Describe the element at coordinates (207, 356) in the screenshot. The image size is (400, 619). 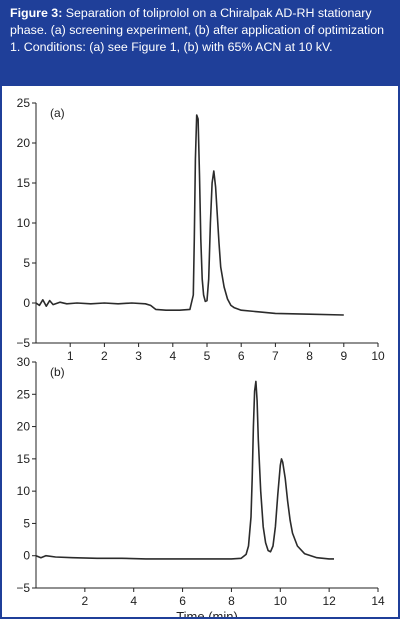
I see `x-tick-label: 5` at that location.